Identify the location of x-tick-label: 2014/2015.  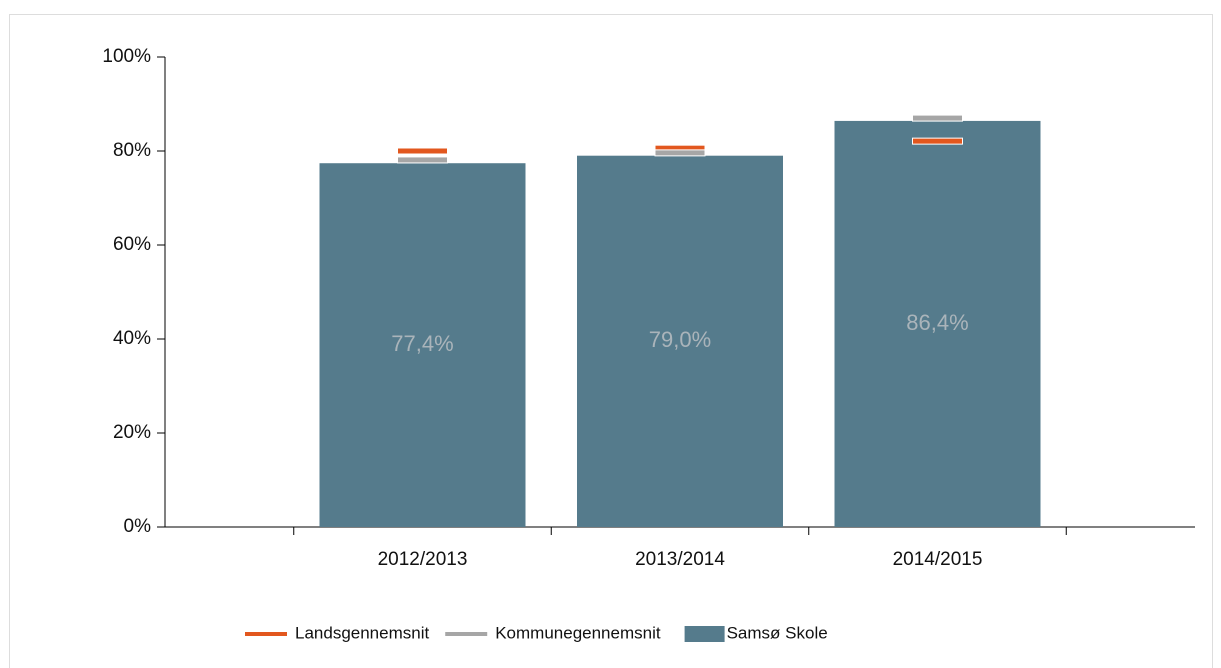
(938, 559).